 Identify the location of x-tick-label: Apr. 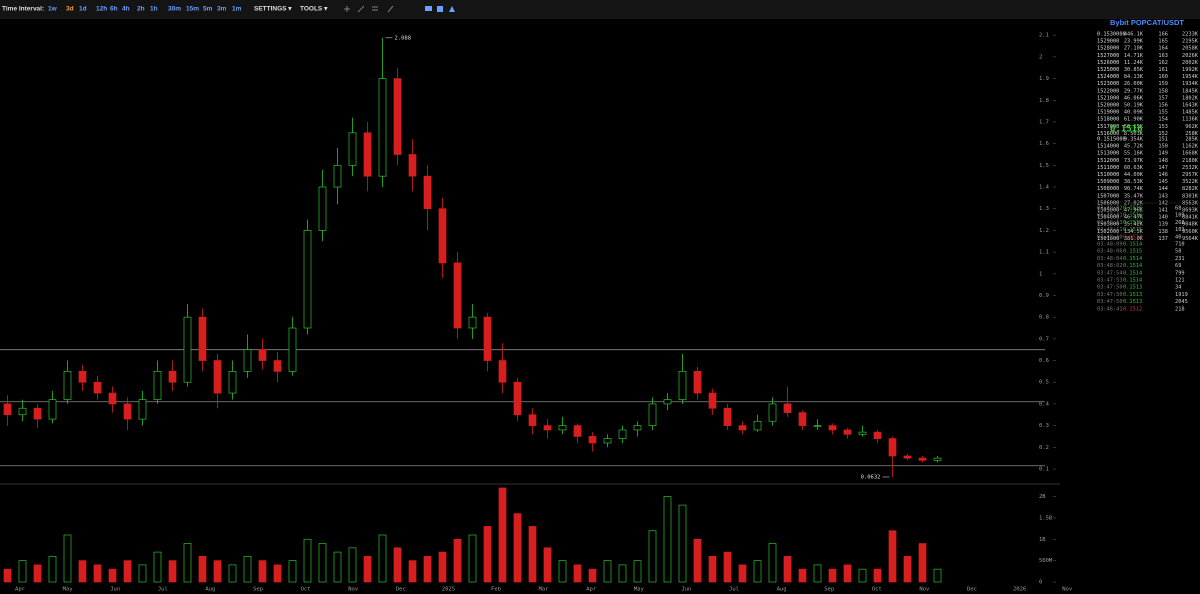
(591, 590).